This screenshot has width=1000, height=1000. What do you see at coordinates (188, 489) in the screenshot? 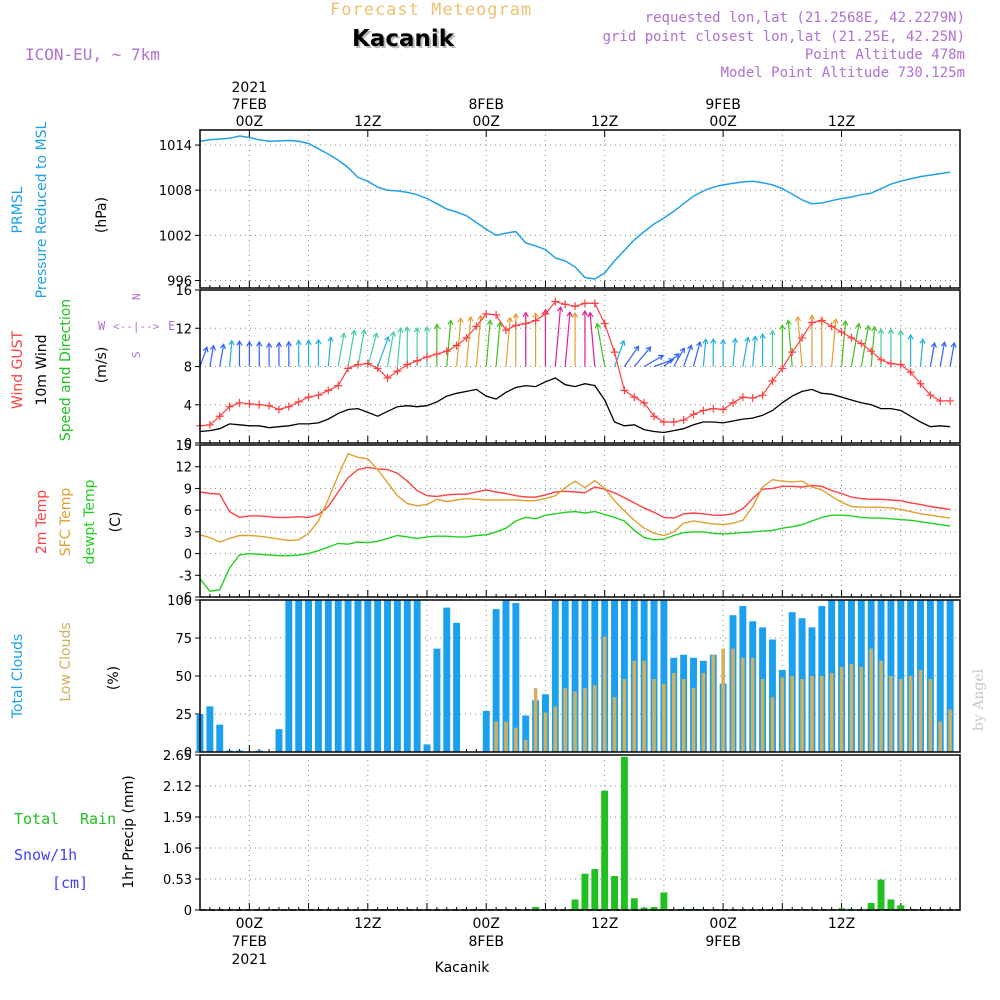
I see `y-tick-label: 9` at bounding box center [188, 489].